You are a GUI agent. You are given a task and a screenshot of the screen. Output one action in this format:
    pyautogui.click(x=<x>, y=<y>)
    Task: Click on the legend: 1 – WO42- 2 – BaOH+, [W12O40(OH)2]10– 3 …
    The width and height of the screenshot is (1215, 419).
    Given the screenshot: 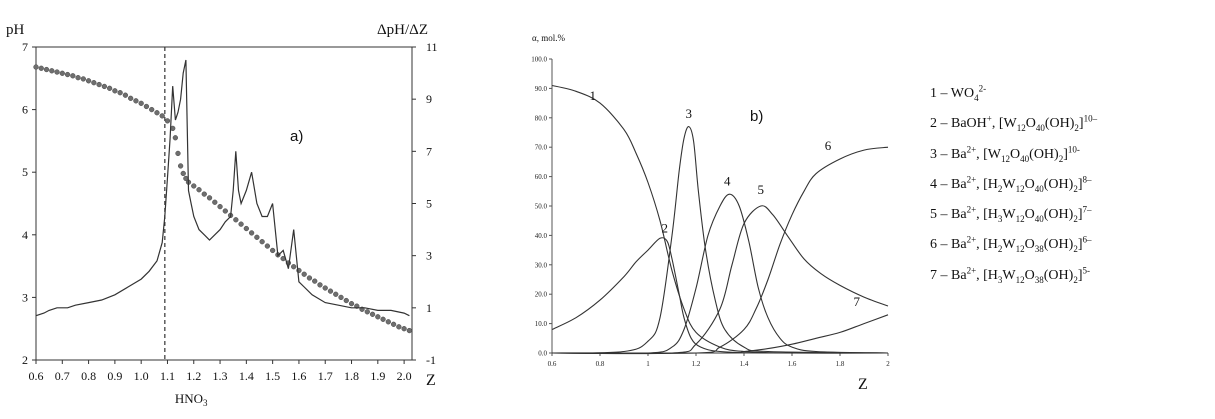 What is the action you would take?
    pyautogui.click(x=1072, y=191)
    